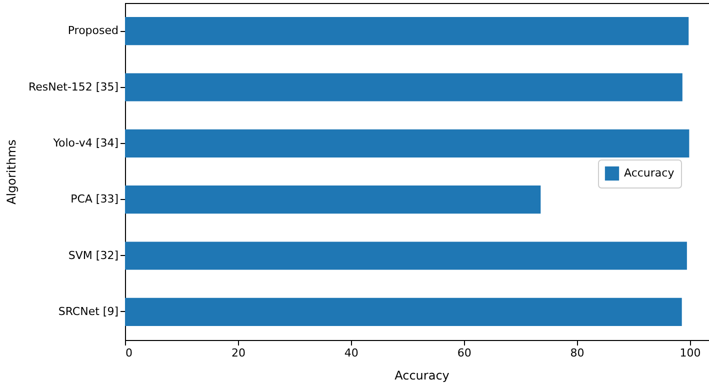 This screenshot has height=392, width=709. I want to click on y-tick-label: Proposed, so click(93, 31).